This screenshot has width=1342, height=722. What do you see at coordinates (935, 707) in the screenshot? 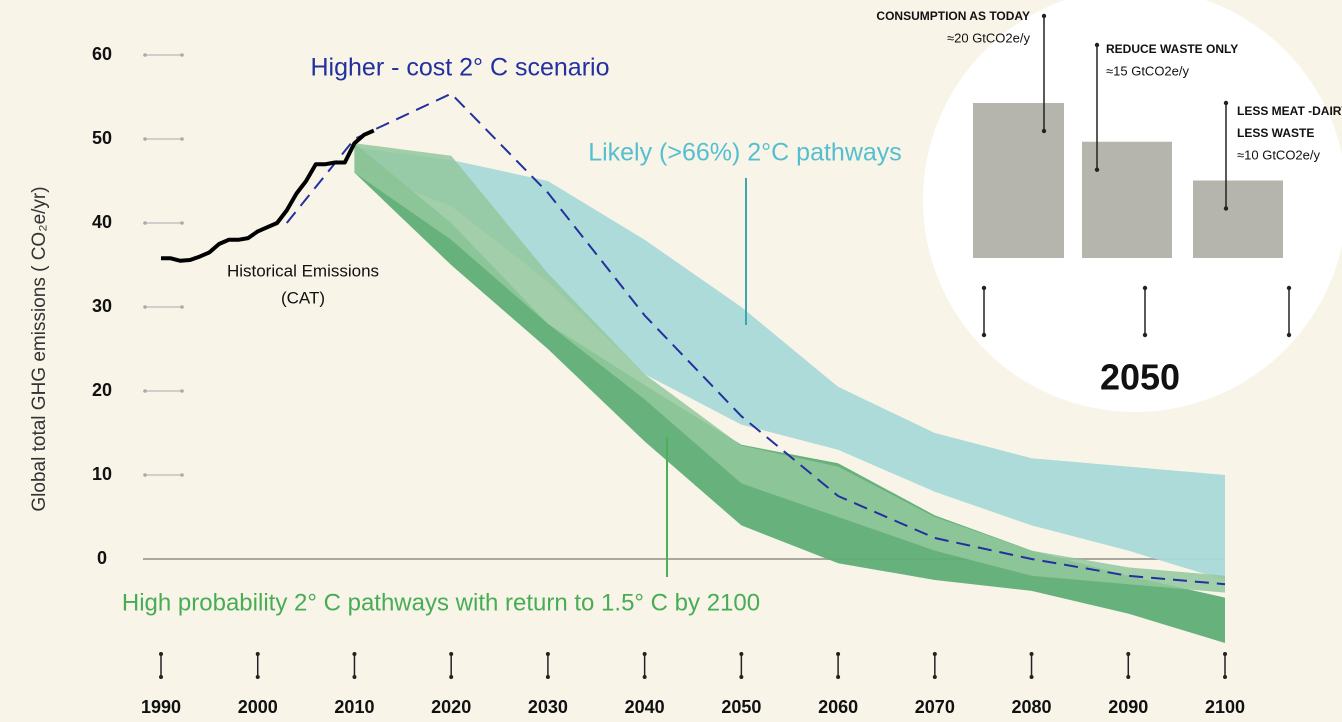
I see `x-tick-label: 2070` at bounding box center [935, 707].